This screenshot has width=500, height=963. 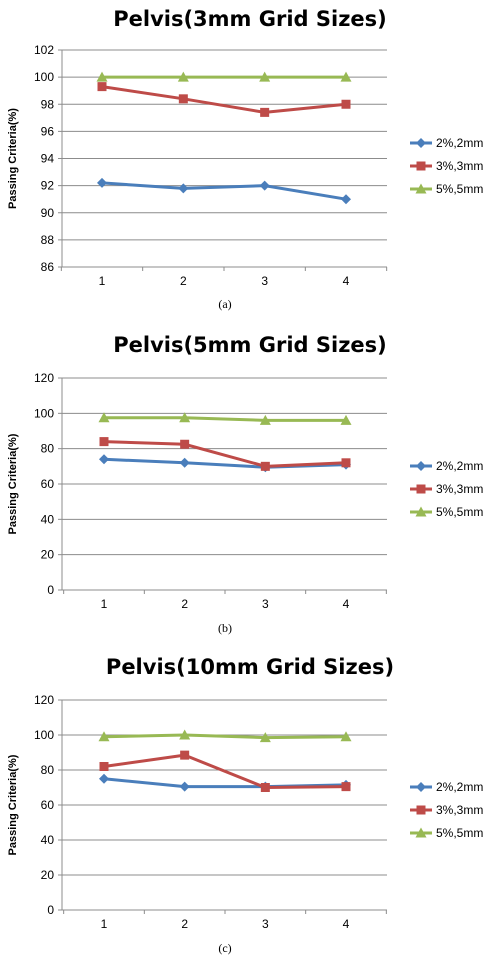 What do you see at coordinates (225, 628) in the screenshot?
I see `panel-caption: (b)` at bounding box center [225, 628].